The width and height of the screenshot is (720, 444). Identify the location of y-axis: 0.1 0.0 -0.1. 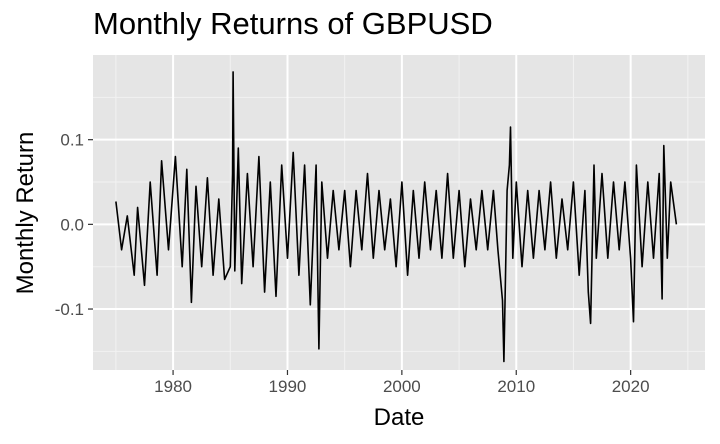
(74, 225).